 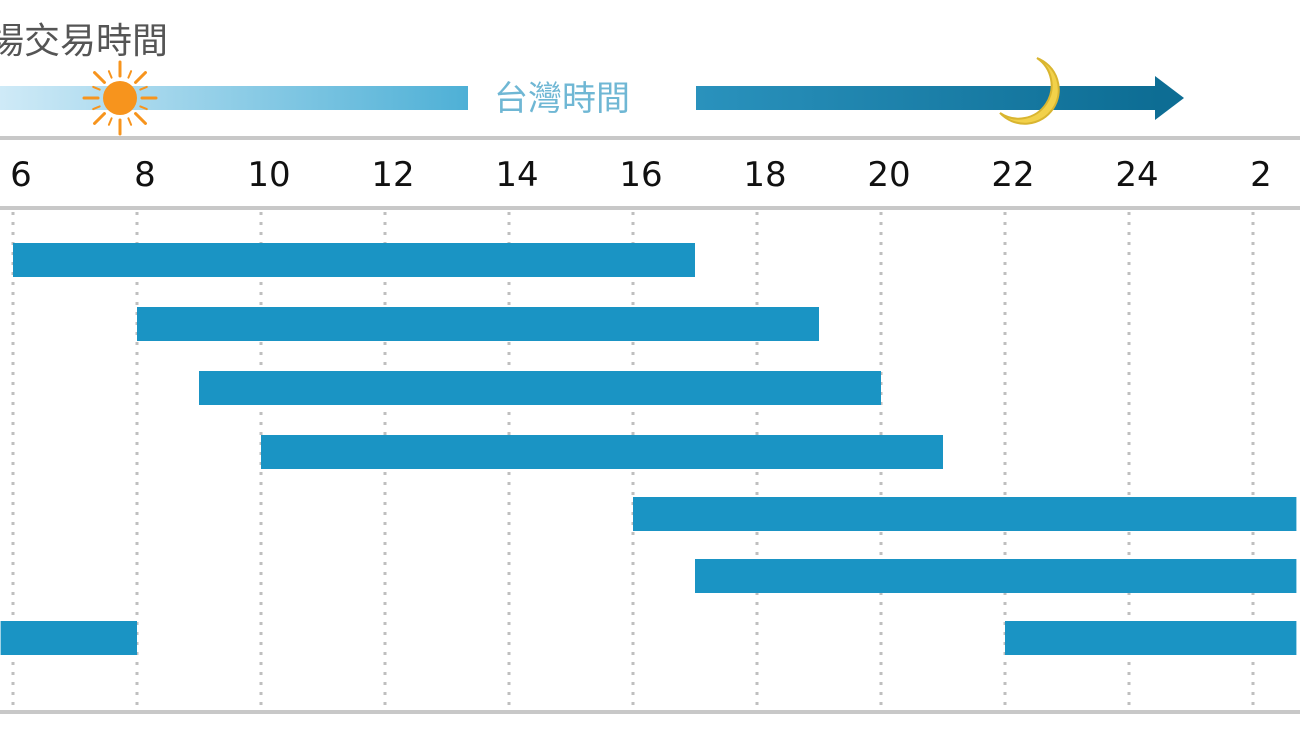 What do you see at coordinates (268, 175) in the screenshot?
I see `x-tick-label: 10` at bounding box center [268, 175].